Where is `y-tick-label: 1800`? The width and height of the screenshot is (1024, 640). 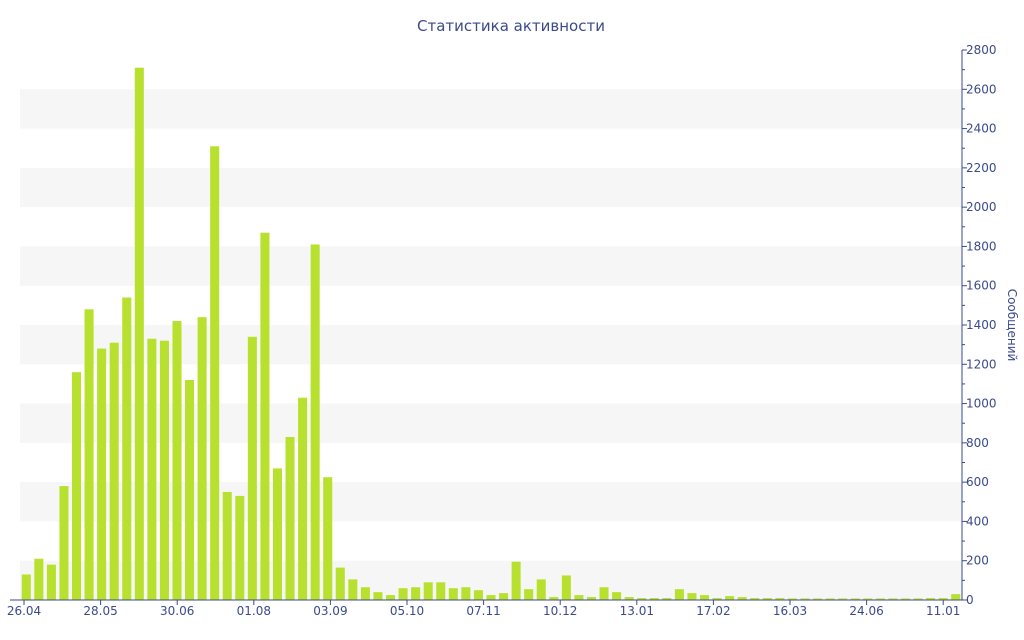 y-tick-label: 1800 is located at coordinates (981, 246).